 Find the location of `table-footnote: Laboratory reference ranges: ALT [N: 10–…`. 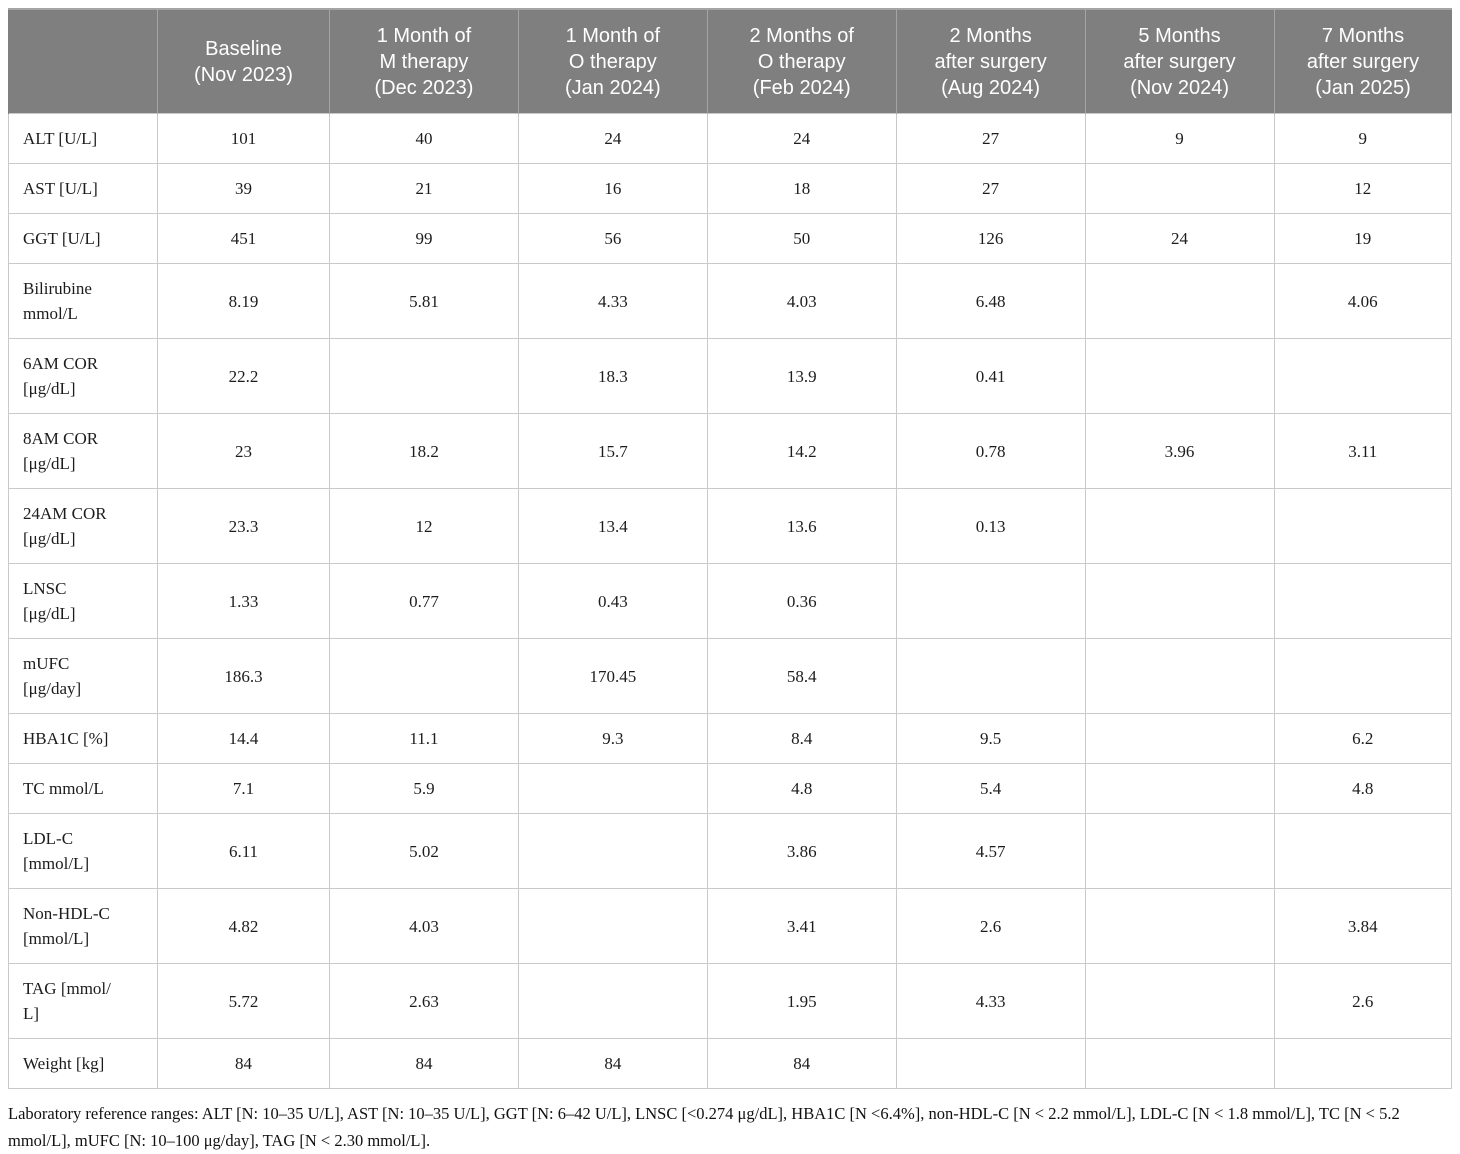

table-footnote: Laboratory reference ranges: ALT [N: 10–… is located at coordinates (704, 1127).